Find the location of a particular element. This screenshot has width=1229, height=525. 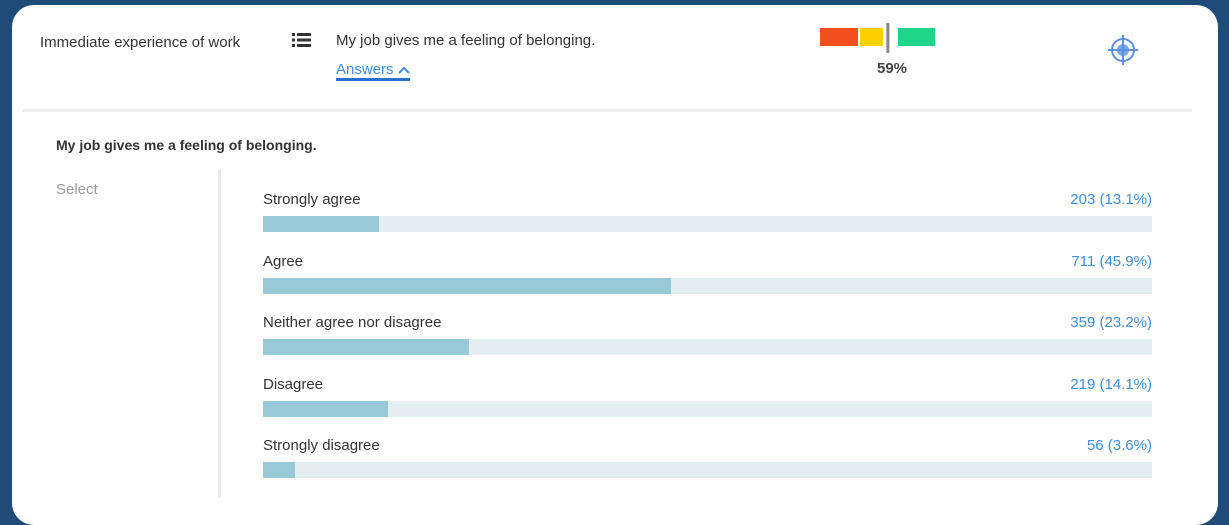

answer-label: Strongly agree is located at coordinates (312, 199).